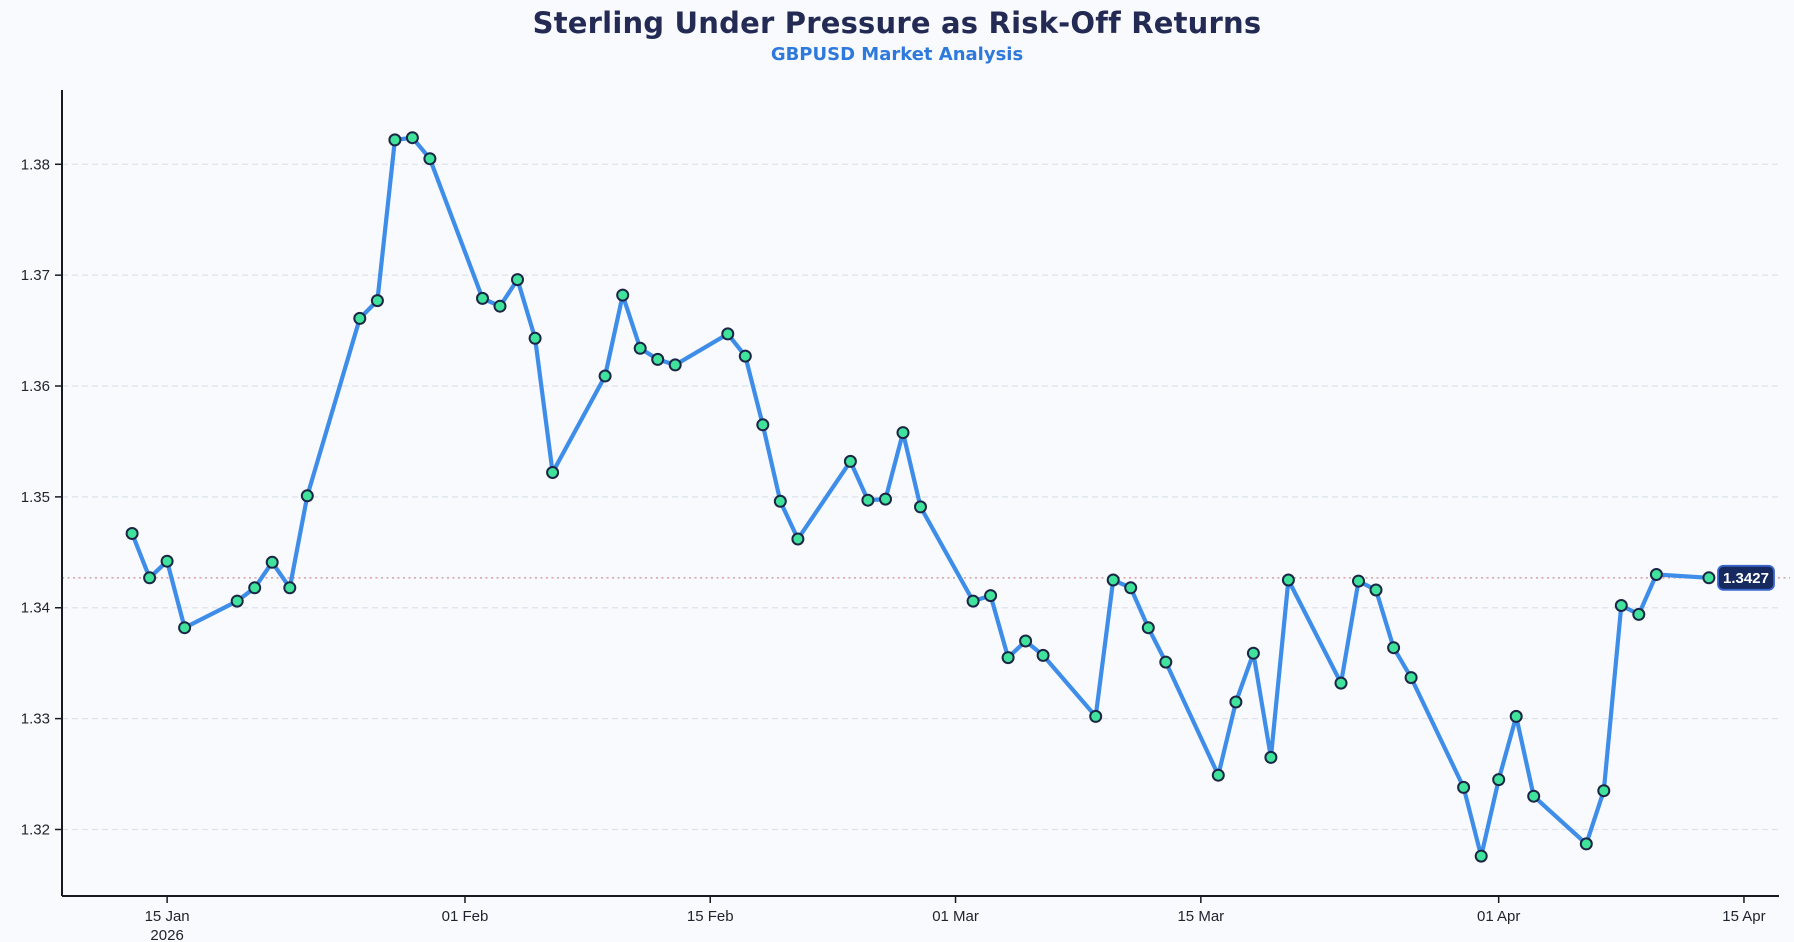  Describe the element at coordinates (710, 916) in the screenshot. I see `x-tick-label: 15 Feb` at that location.